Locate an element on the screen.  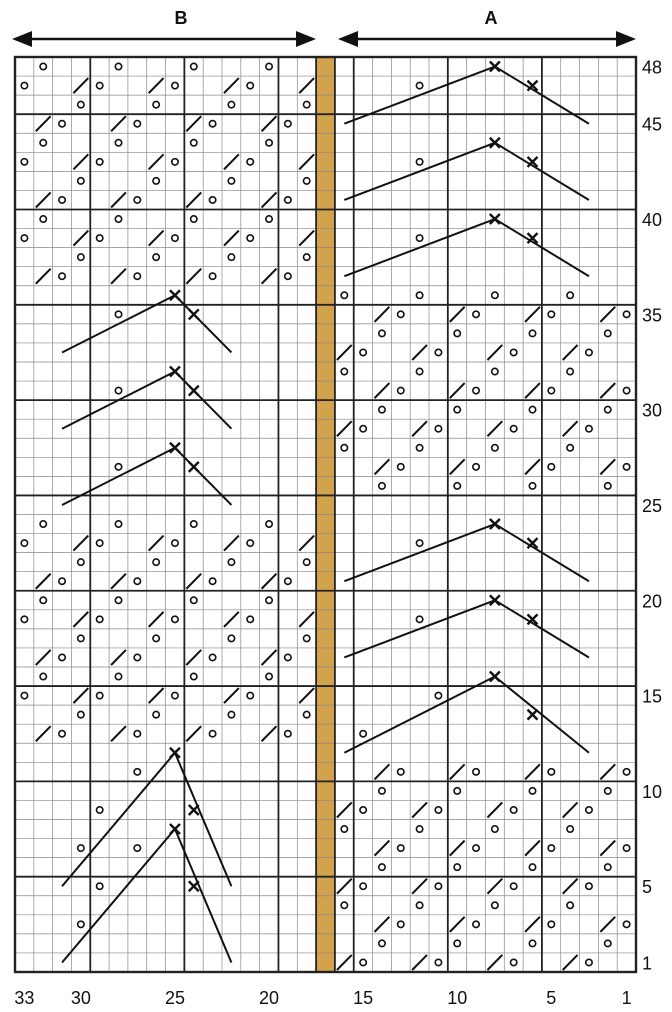
row-label: 10 is located at coordinates (652, 792).